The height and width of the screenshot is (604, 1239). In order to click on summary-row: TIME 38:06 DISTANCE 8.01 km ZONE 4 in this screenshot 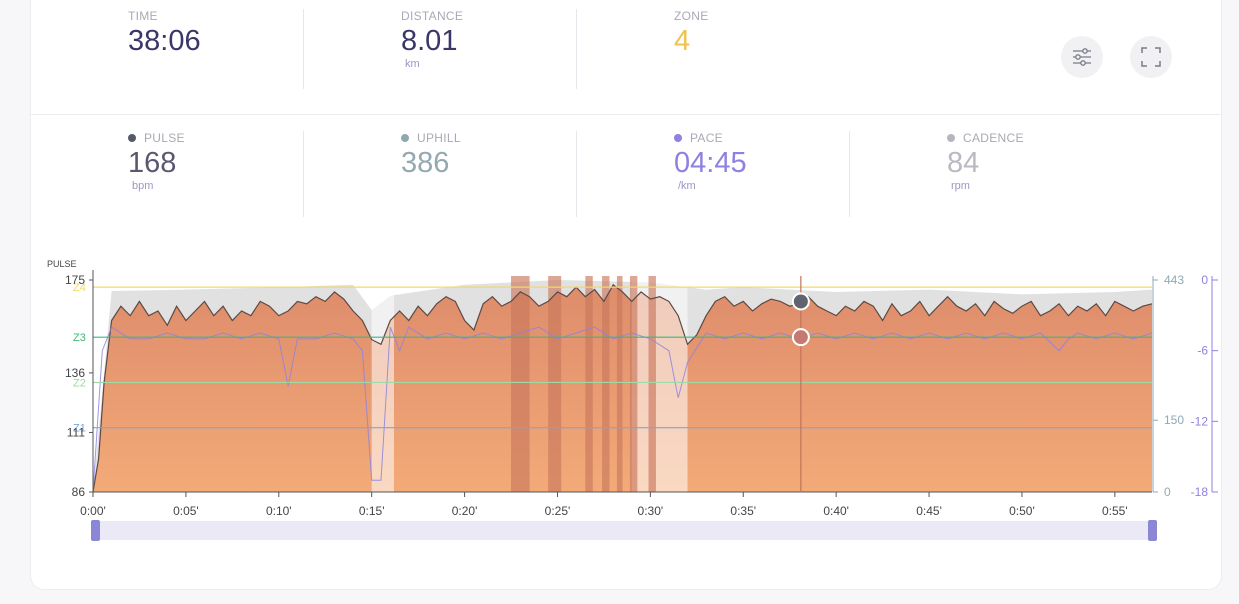, I will do `click(626, 55)`.